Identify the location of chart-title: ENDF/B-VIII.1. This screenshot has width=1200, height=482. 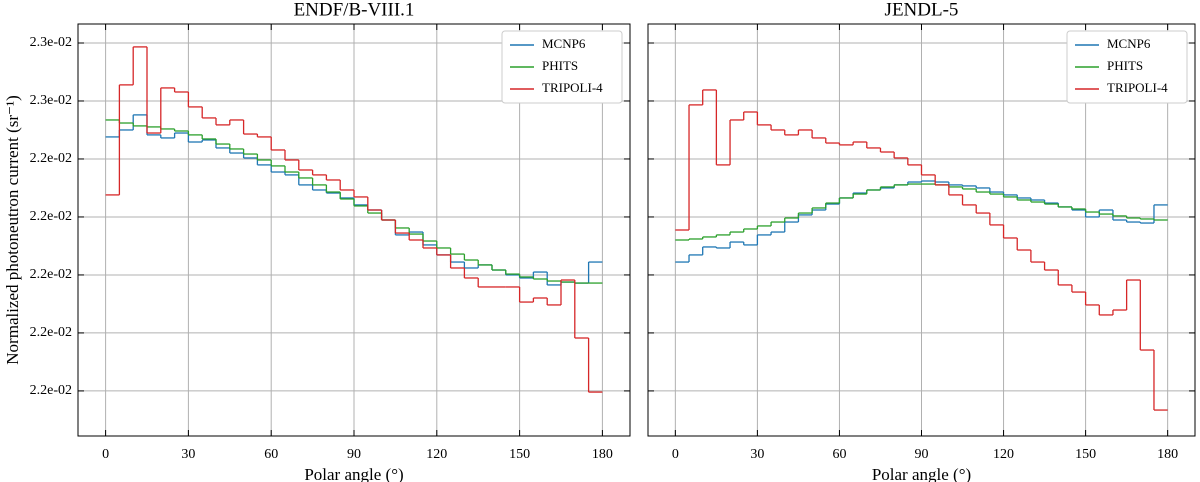
(354, 10).